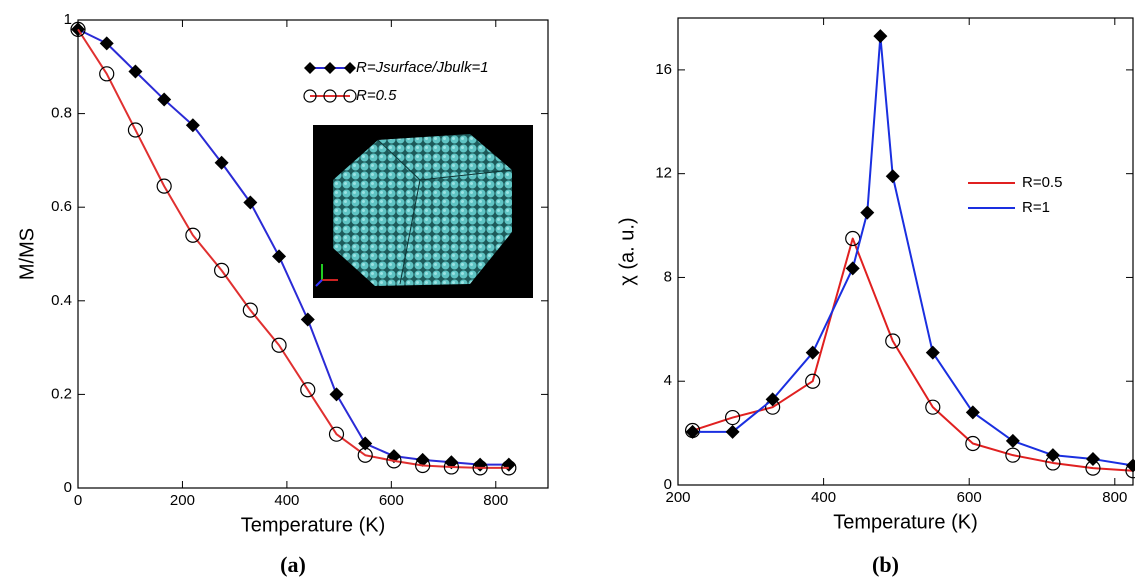  I want to click on y-tick-label: 0.2, so click(61, 393).